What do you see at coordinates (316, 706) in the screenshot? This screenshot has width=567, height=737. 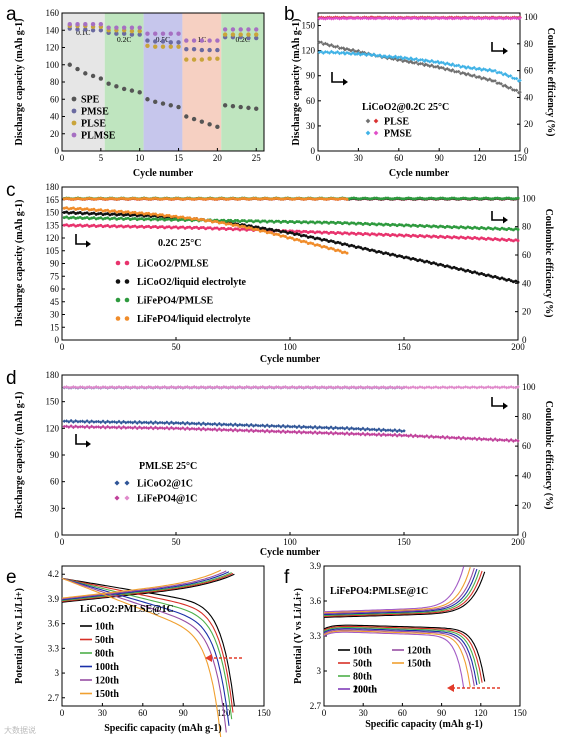 I see `panel-f-ytick-label: 2.7` at bounding box center [316, 706].